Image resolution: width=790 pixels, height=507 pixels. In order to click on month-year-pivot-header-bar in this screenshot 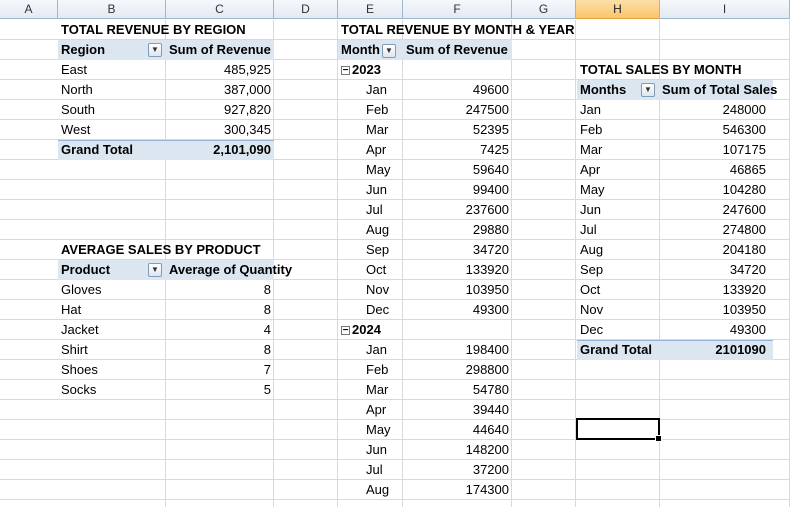, I will do `click(425, 50)`.